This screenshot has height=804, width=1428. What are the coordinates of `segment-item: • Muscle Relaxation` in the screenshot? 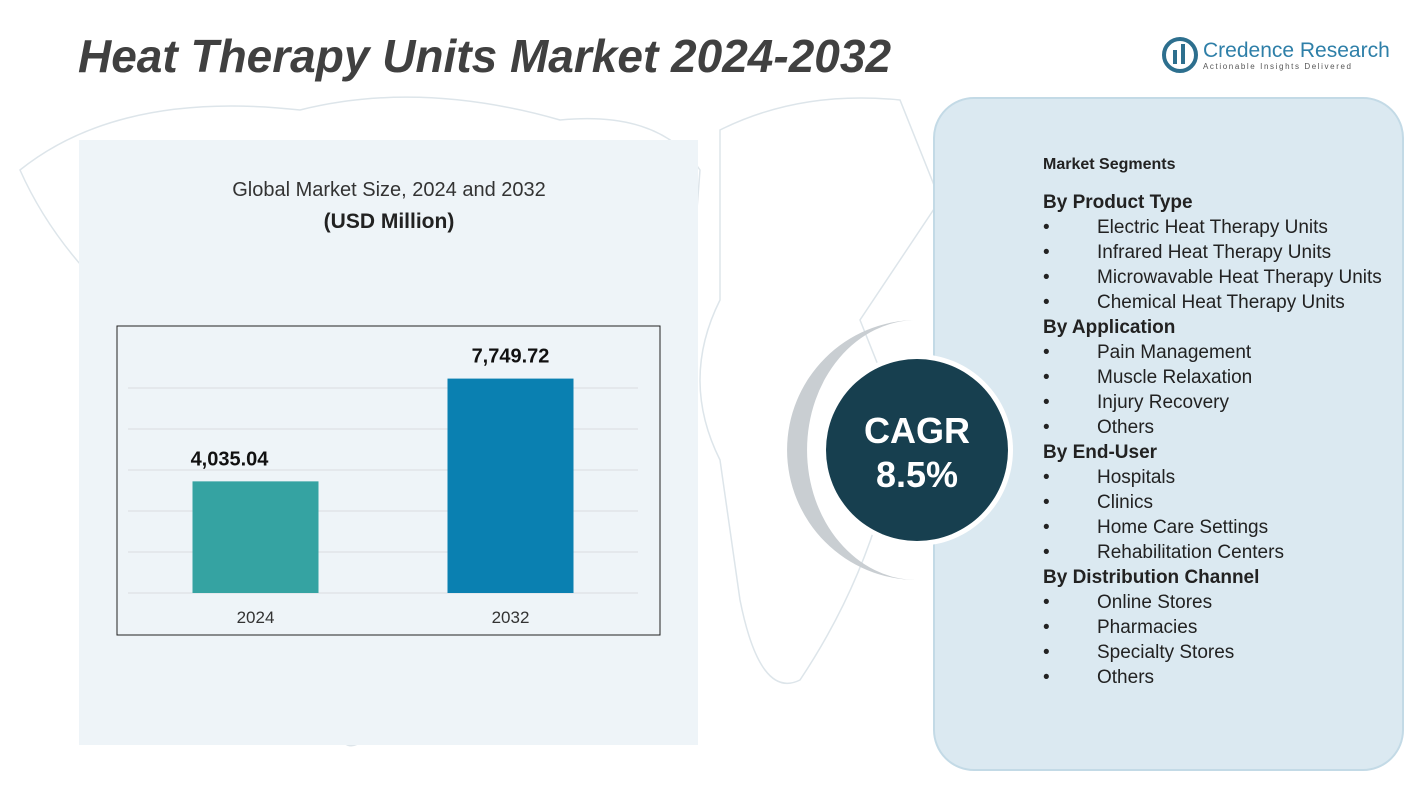 It's located at (1214, 377).